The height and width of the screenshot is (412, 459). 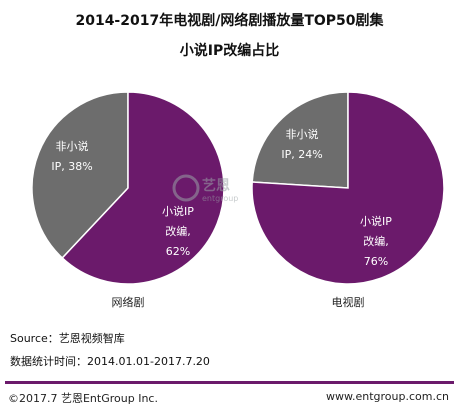 What do you see at coordinates (216, 185) in the screenshot?
I see `watermark-cn: 艺恩` at bounding box center [216, 185].